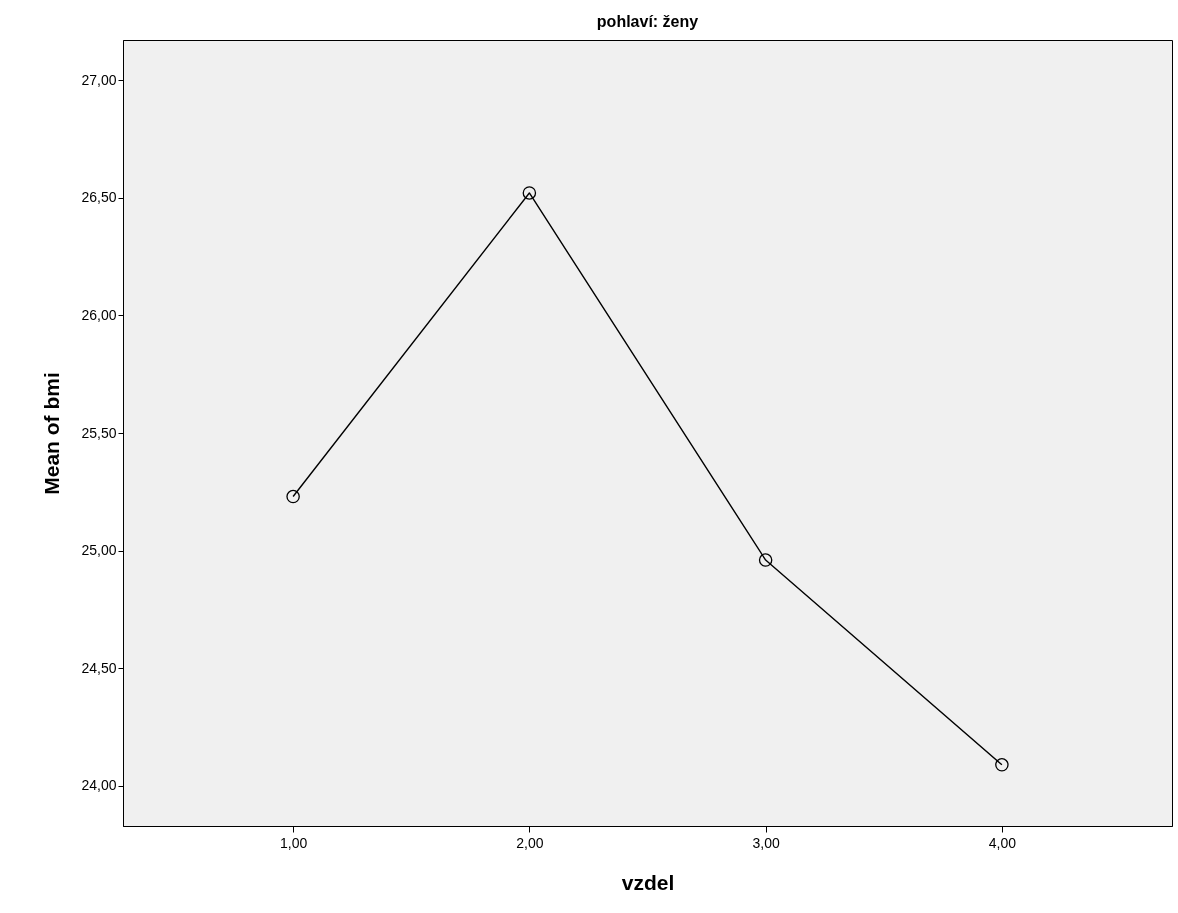  Describe the element at coordinates (99, 432) in the screenshot. I see `y-tick-label: 25,50` at that location.